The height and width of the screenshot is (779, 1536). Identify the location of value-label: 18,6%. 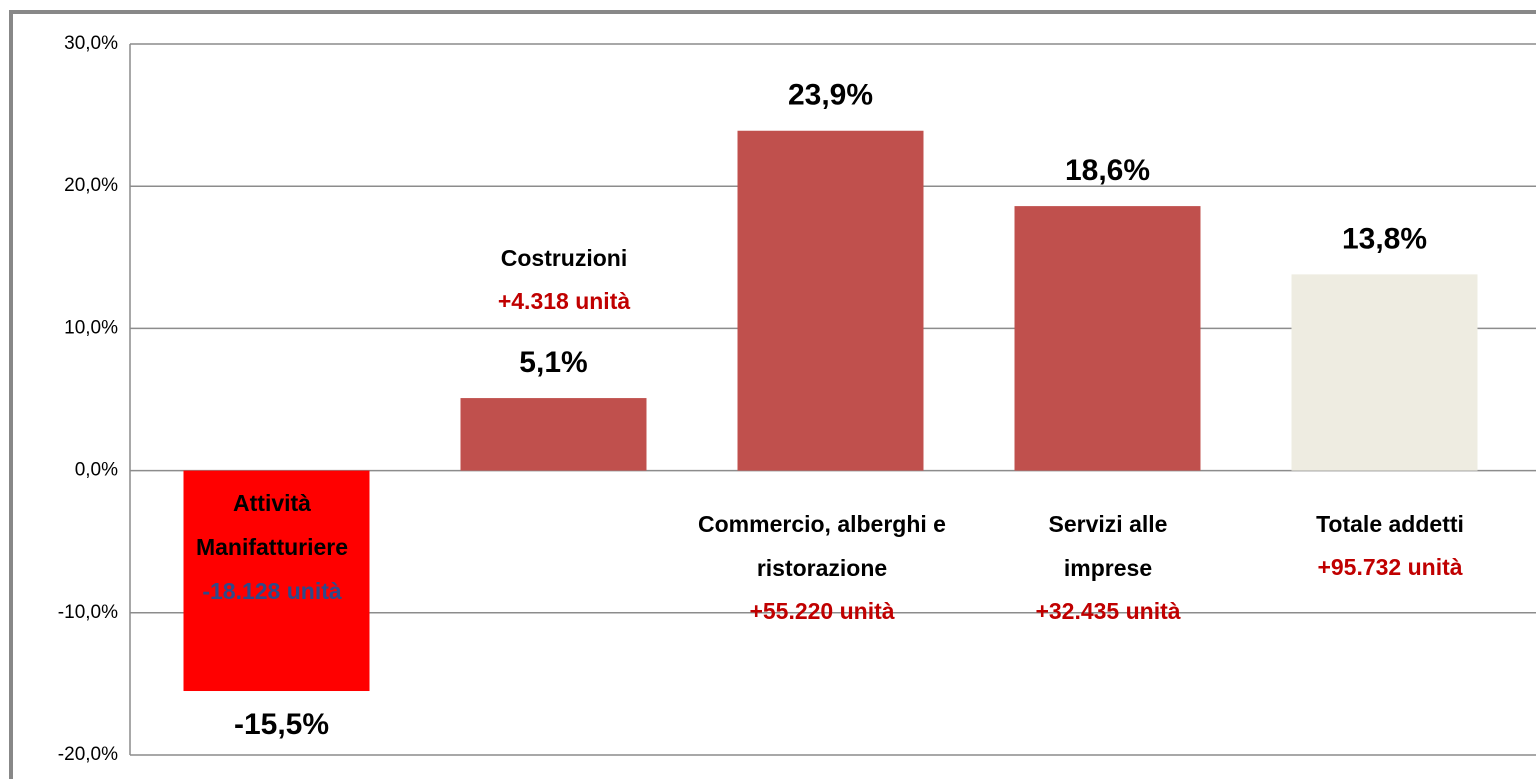
(1107, 170).